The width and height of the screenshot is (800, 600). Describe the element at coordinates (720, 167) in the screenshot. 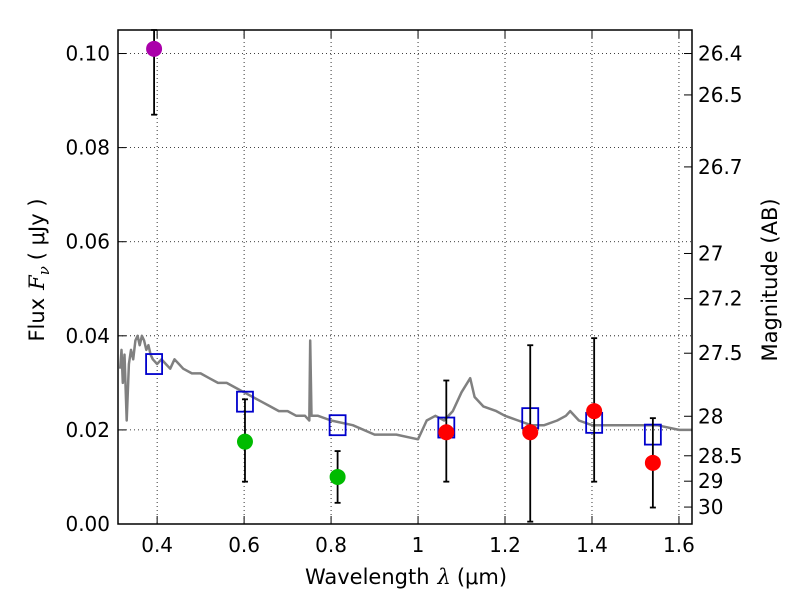

I see `magnitude-tick-label: 26.7` at that location.